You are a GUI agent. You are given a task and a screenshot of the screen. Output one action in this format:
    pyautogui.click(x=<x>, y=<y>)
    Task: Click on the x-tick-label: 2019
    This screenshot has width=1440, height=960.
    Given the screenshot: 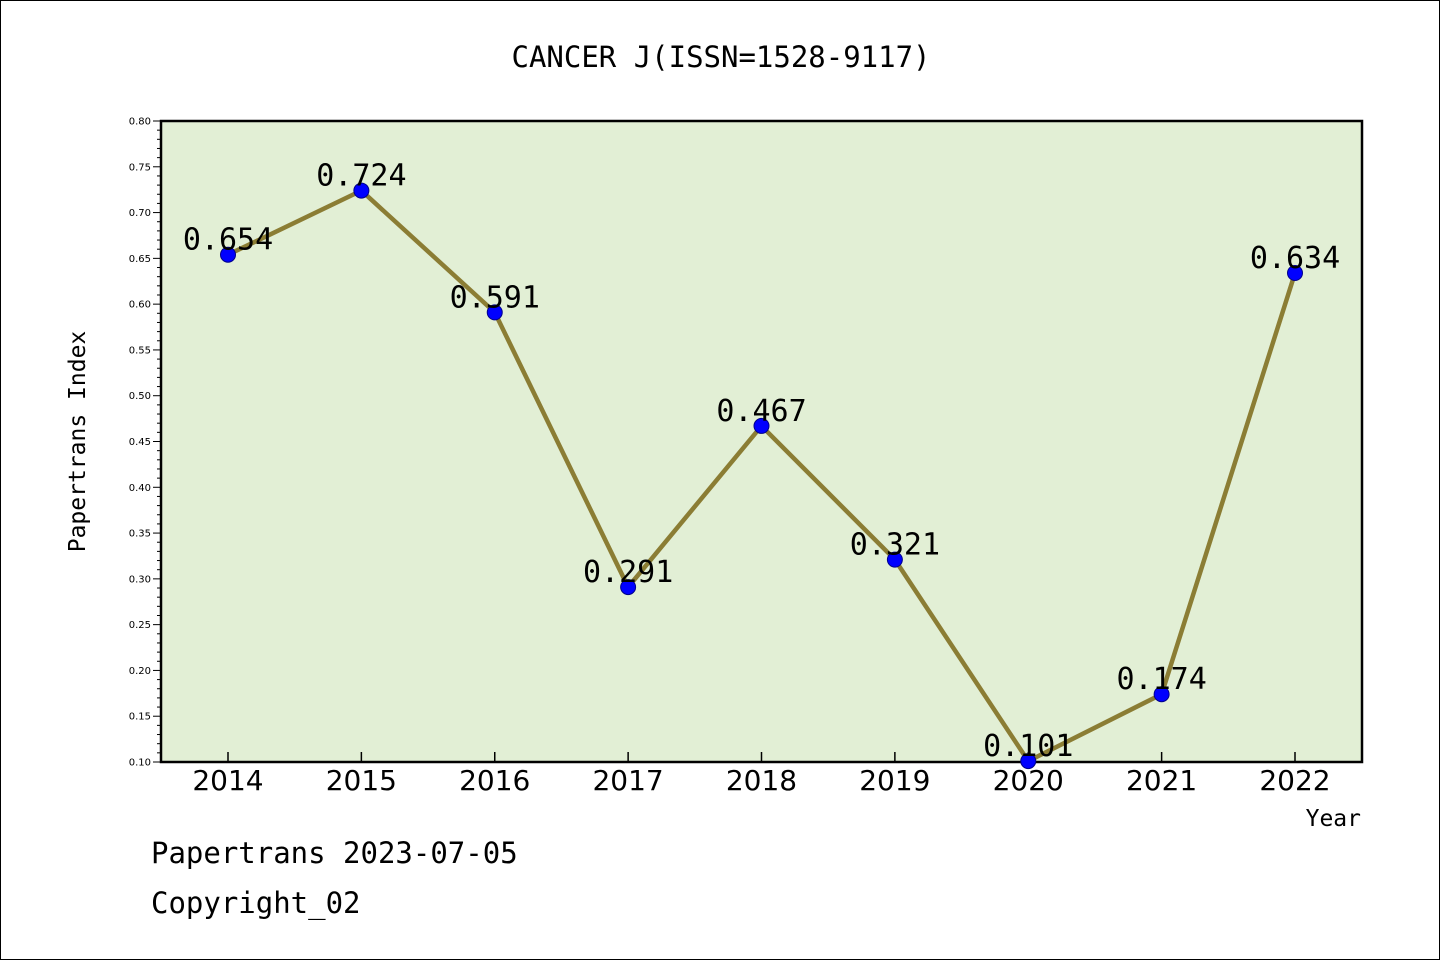 What is the action you would take?
    pyautogui.click(x=894, y=780)
    